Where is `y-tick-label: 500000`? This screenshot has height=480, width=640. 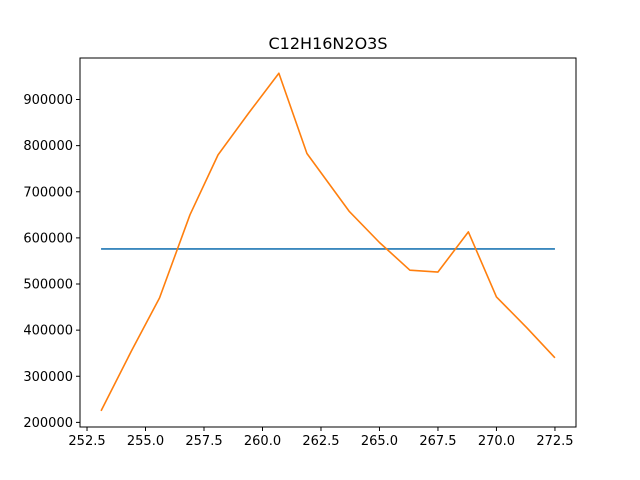 y-tick-label: 500000 is located at coordinates (48, 285).